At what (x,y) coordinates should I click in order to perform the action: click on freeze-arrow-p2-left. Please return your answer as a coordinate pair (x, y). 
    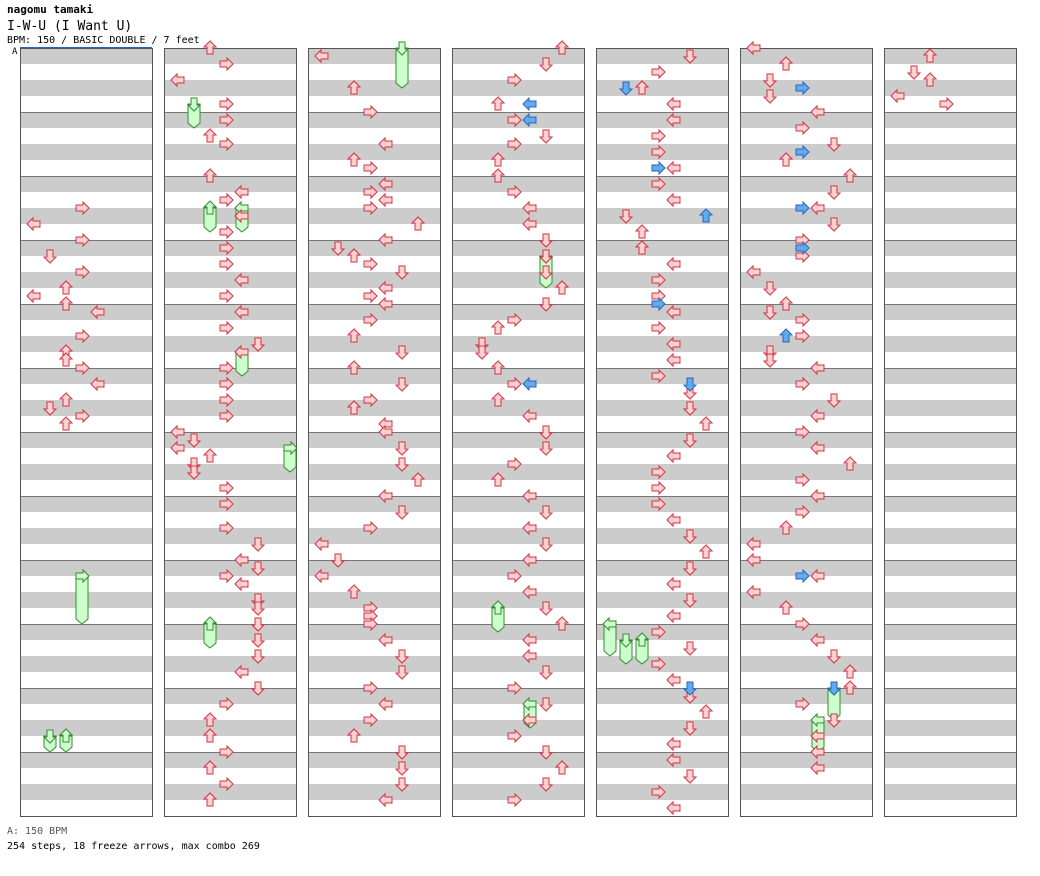
    Looking at the image, I should click on (242, 364).